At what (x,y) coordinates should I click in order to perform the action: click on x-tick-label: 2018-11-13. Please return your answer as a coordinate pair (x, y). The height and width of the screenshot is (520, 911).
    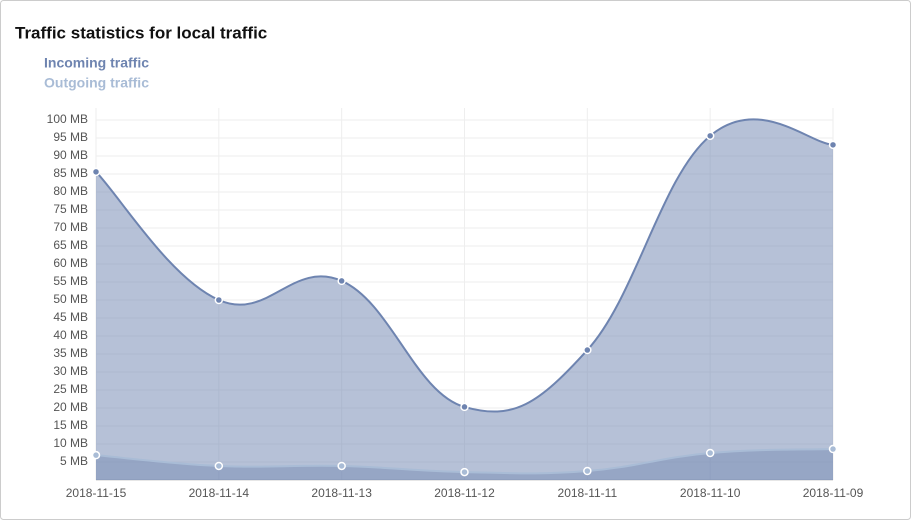
    Looking at the image, I should click on (341, 493).